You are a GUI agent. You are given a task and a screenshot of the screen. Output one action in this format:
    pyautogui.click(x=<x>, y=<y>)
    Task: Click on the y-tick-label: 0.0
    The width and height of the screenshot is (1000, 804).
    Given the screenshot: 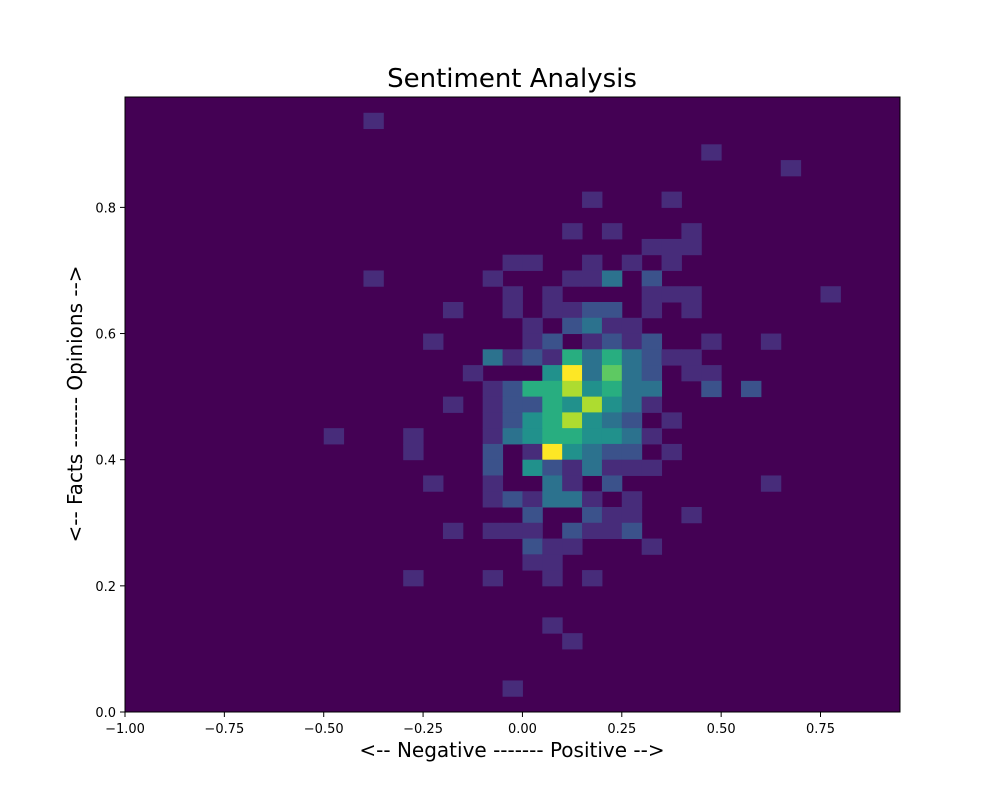 What is the action you would take?
    pyautogui.click(x=105, y=713)
    